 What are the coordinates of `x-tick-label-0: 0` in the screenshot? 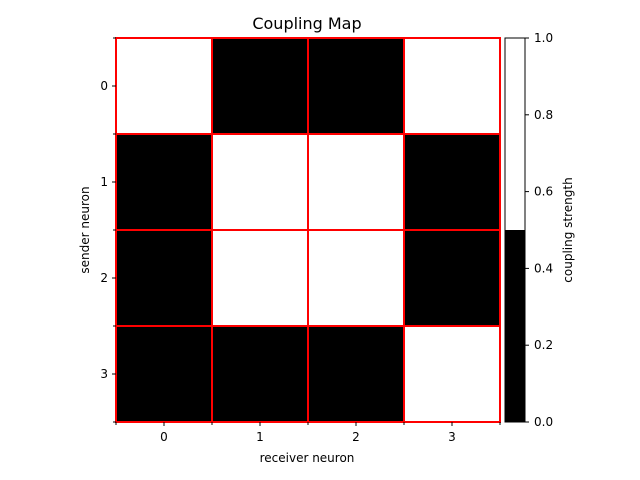 It's located at (164, 437).